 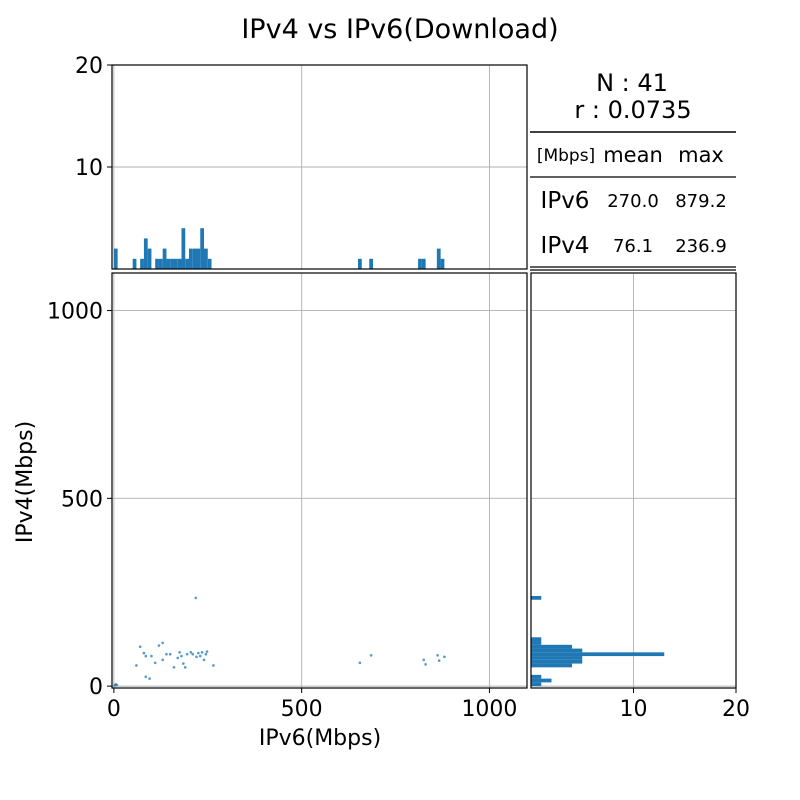 What do you see at coordinates (633, 201) in the screenshot?
I see `stats-row-mean: 270.0` at bounding box center [633, 201].